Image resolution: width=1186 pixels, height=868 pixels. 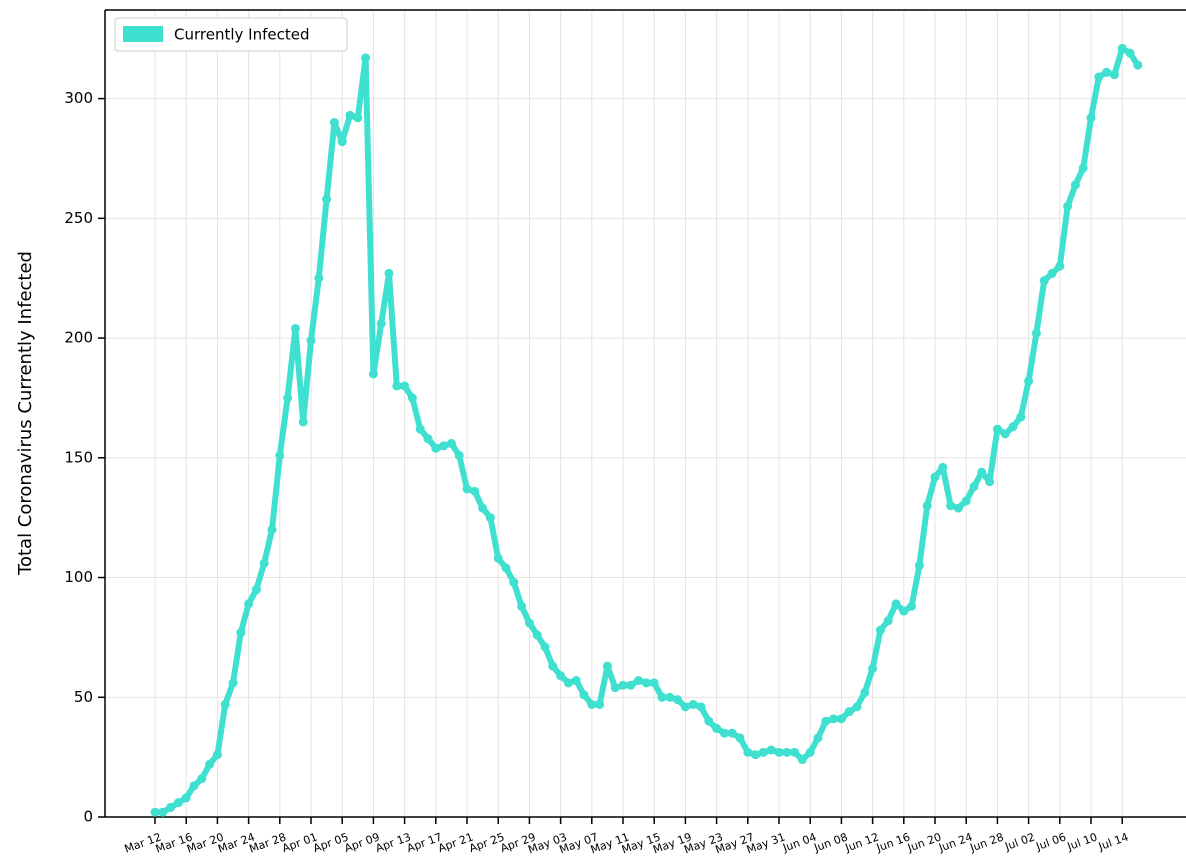 I want to click on x-tick-label: Jul 10, so click(x=1082, y=841).